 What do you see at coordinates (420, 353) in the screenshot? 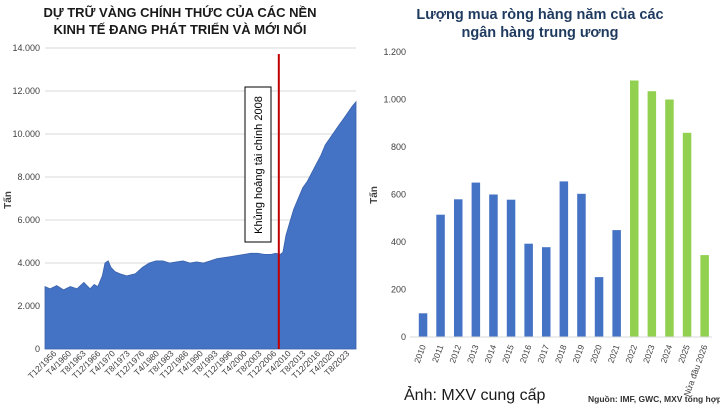
I see `x-tick-label: 2010` at bounding box center [420, 353].